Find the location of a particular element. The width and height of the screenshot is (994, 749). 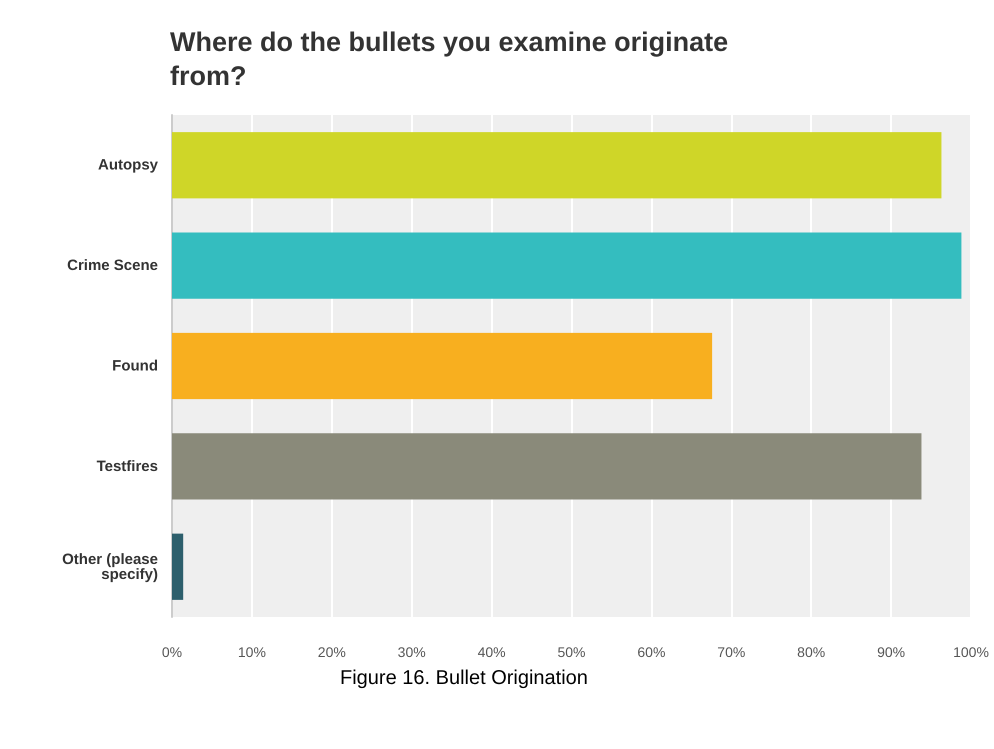

x-tick-label: 20% is located at coordinates (332, 652).